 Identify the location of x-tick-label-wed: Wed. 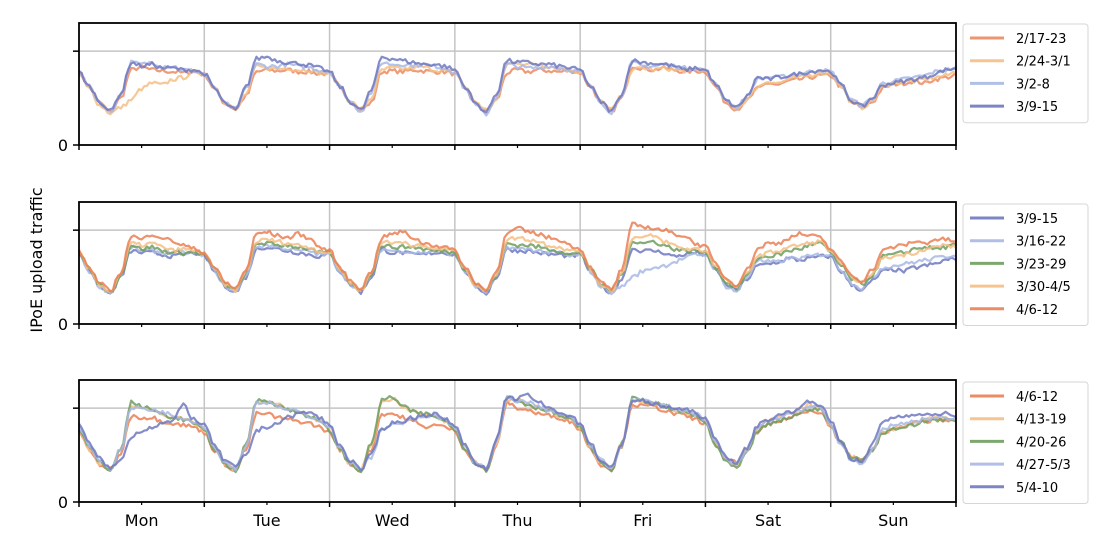
(392, 520).